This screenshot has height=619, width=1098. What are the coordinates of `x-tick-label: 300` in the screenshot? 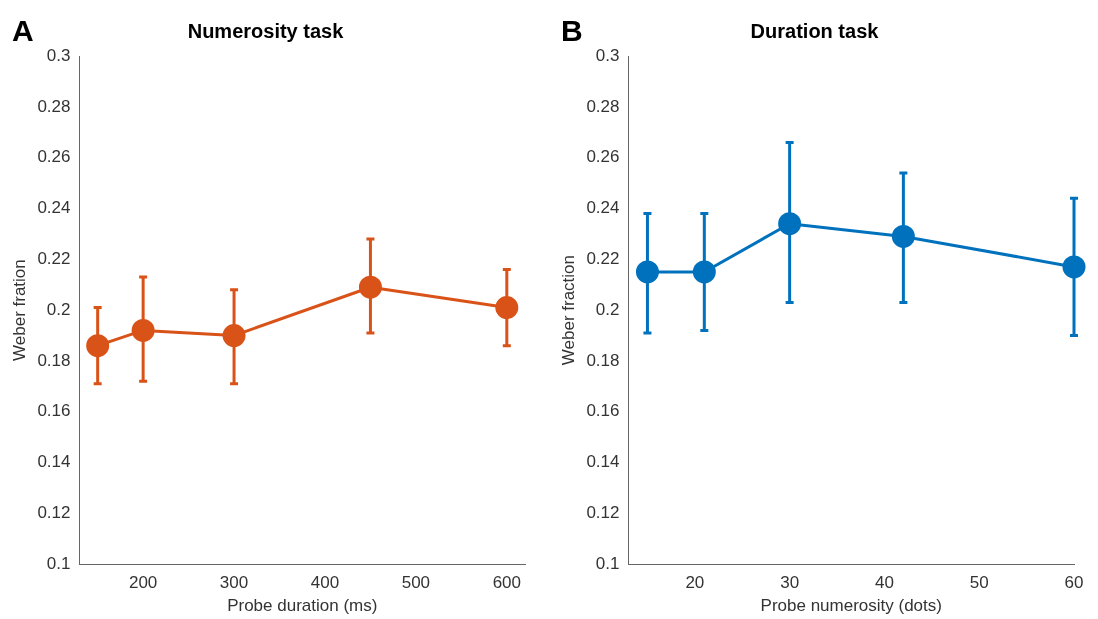 It's located at (234, 583).